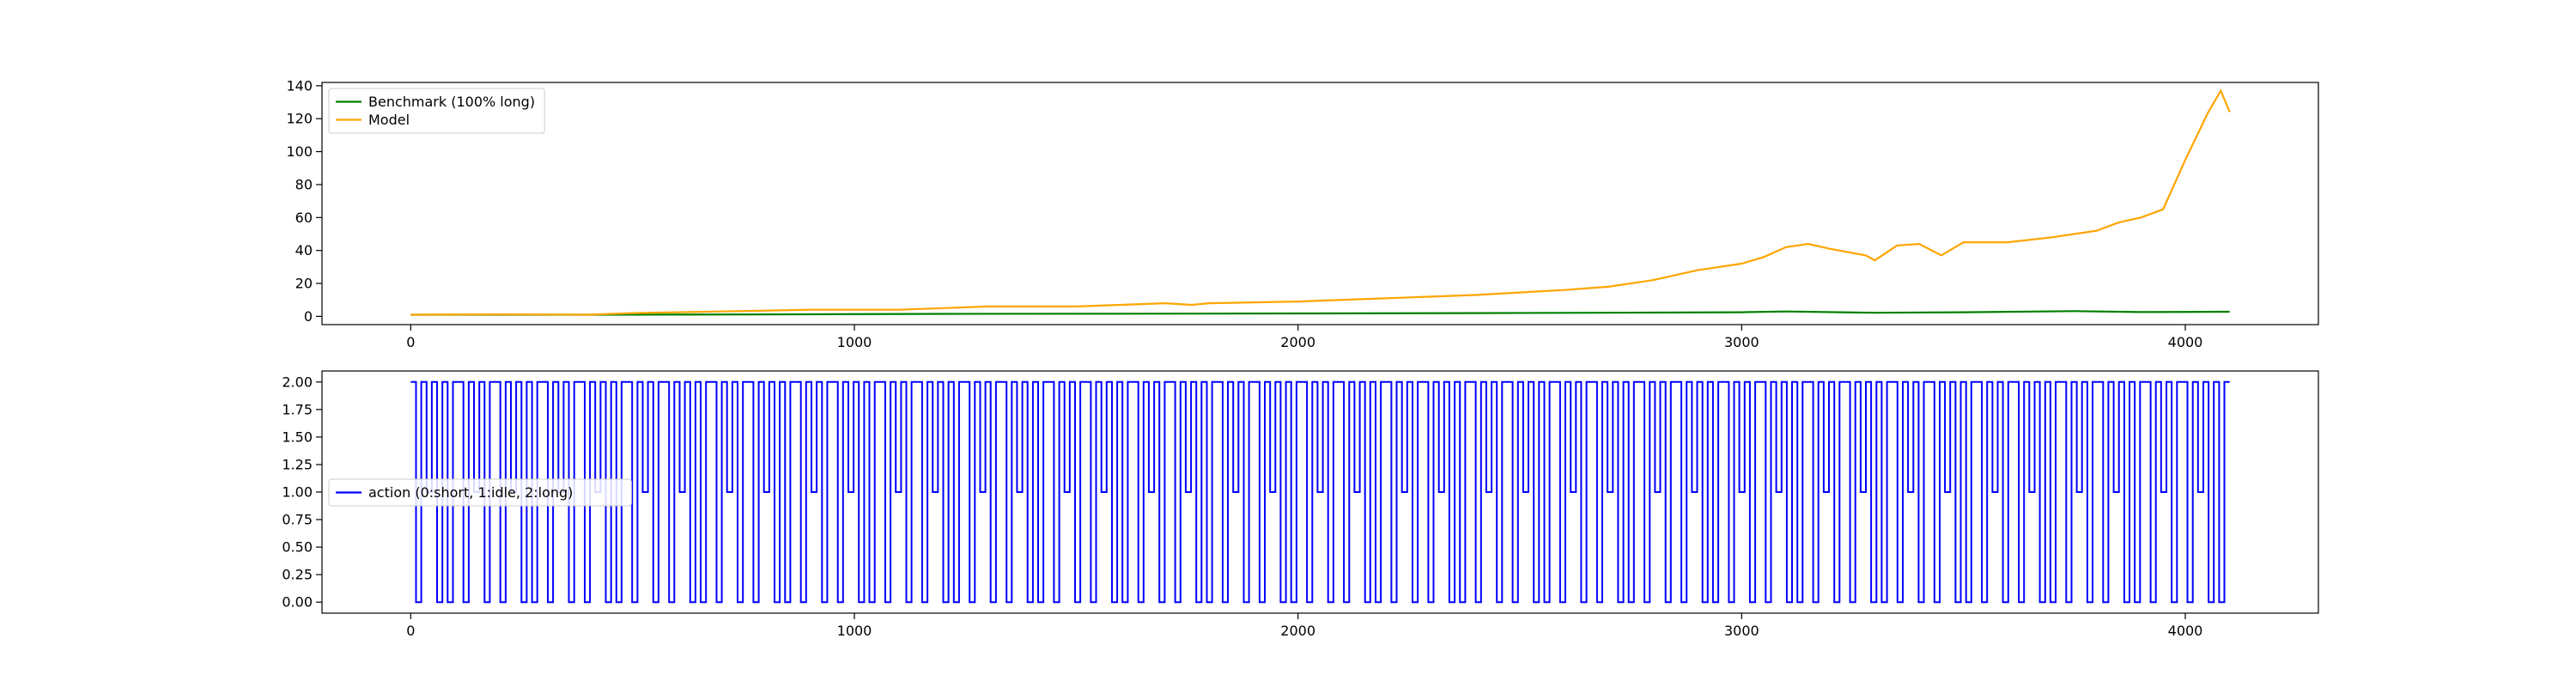 Image resolution: width=2576 pixels, height=687 pixels. I want to click on legend-label: Benchmark (100% long), so click(452, 102).